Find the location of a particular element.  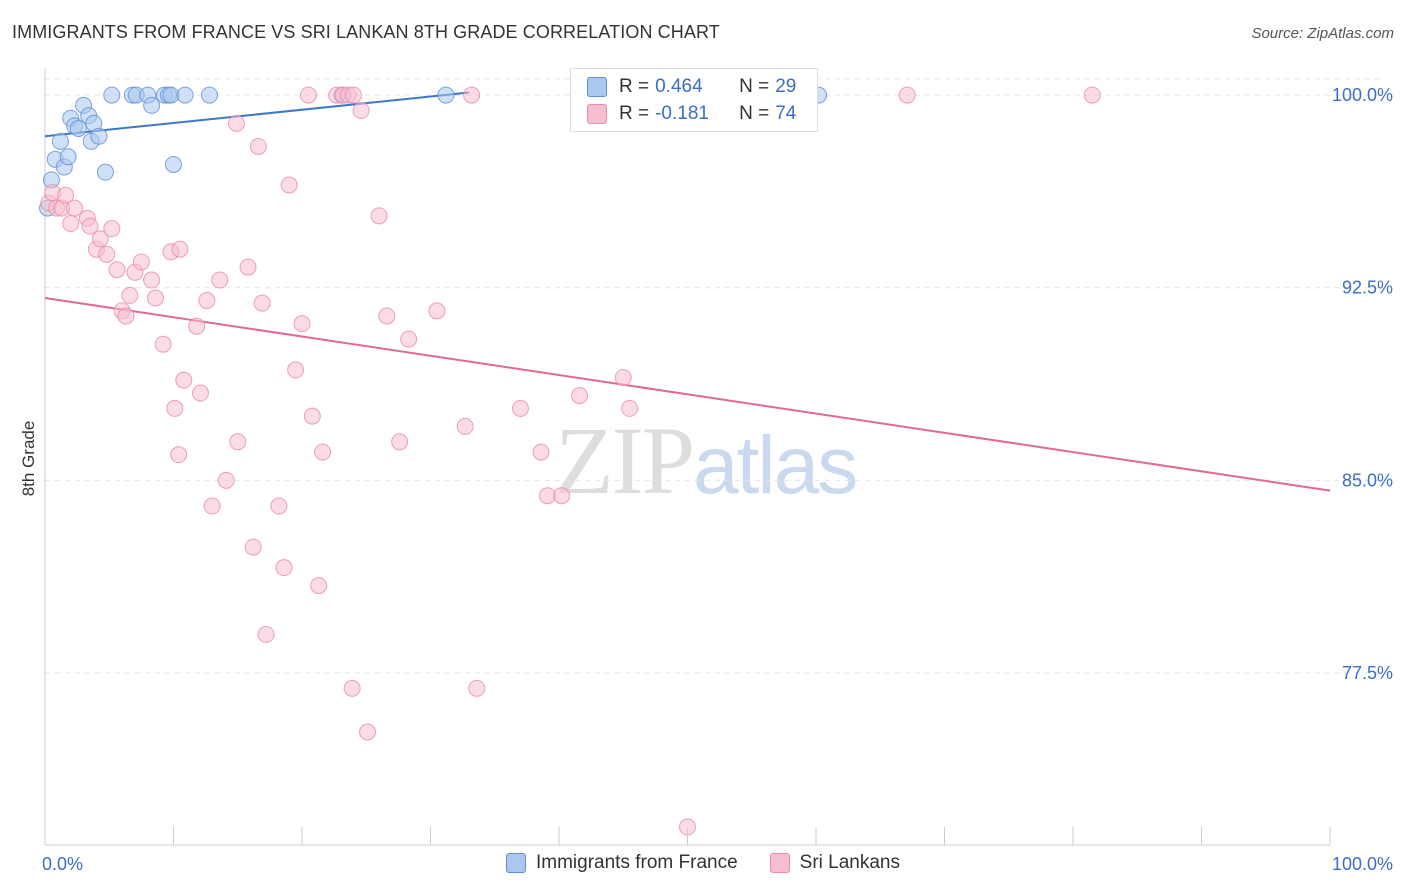

series-legend-srilankans: Sri Lankans is located at coordinates (834, 863).